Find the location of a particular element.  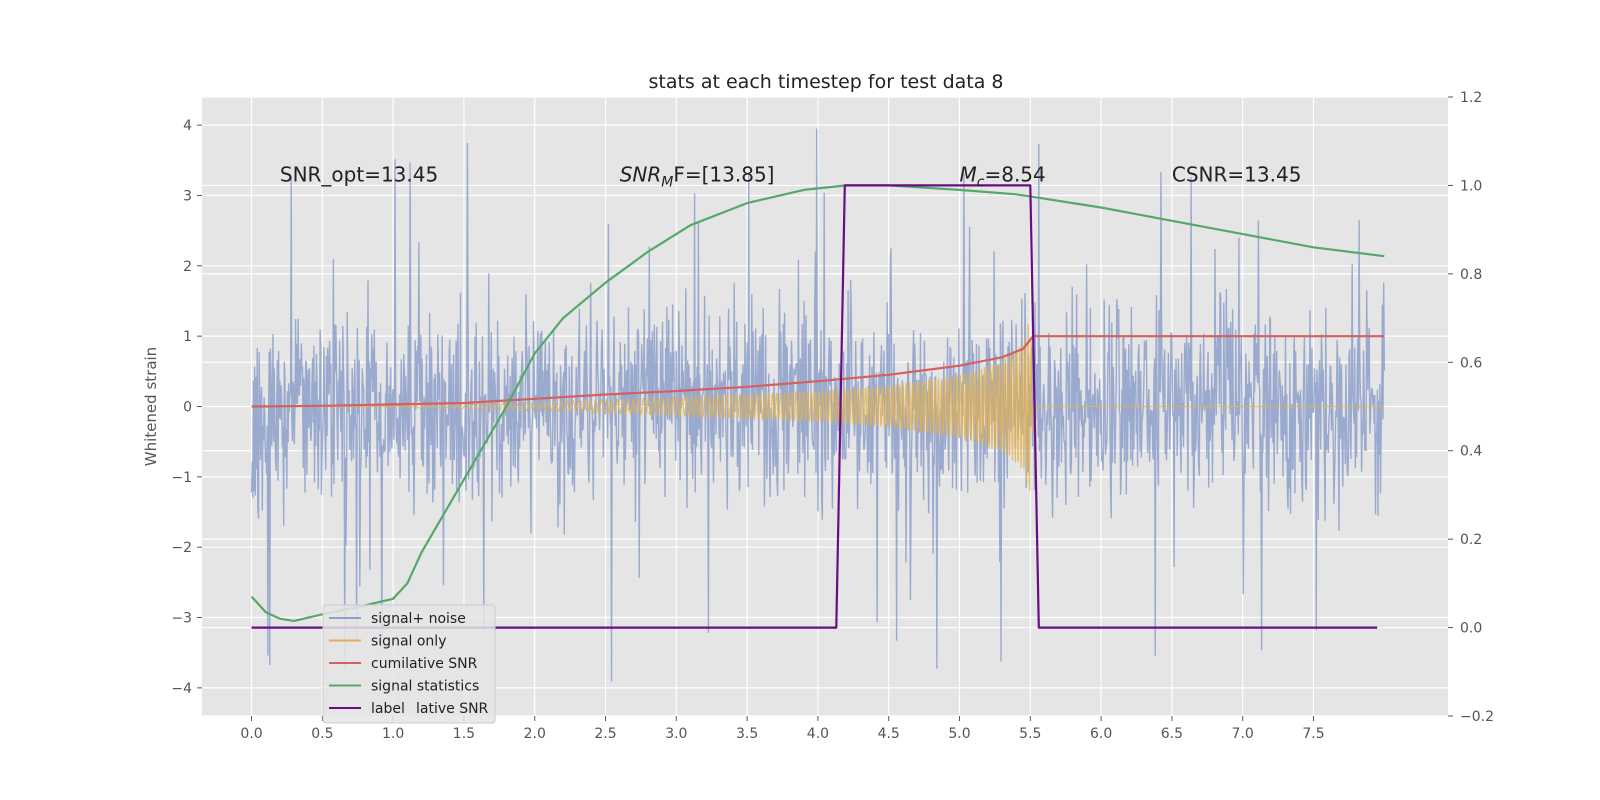

x-tick-label: 1.0 is located at coordinates (393, 734).